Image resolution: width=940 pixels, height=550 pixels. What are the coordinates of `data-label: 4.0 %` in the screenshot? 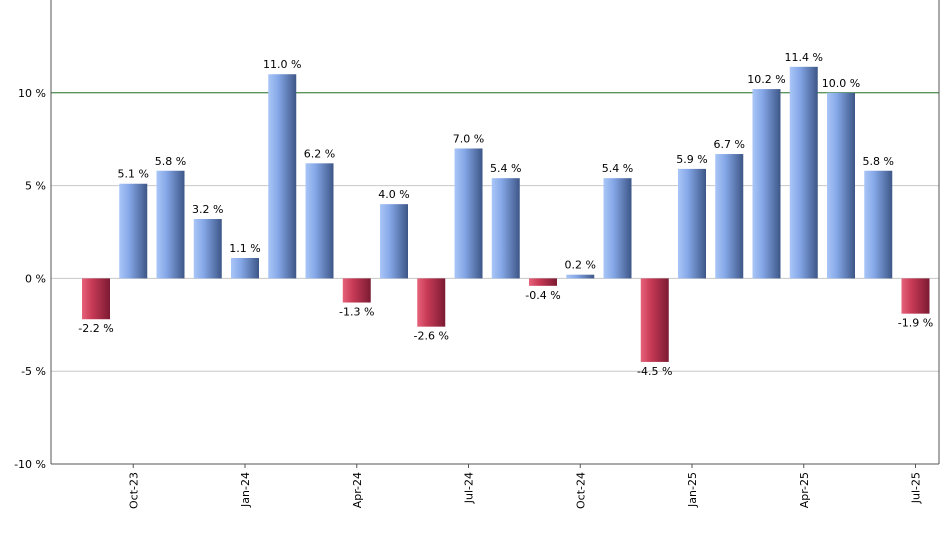 It's located at (393, 194).